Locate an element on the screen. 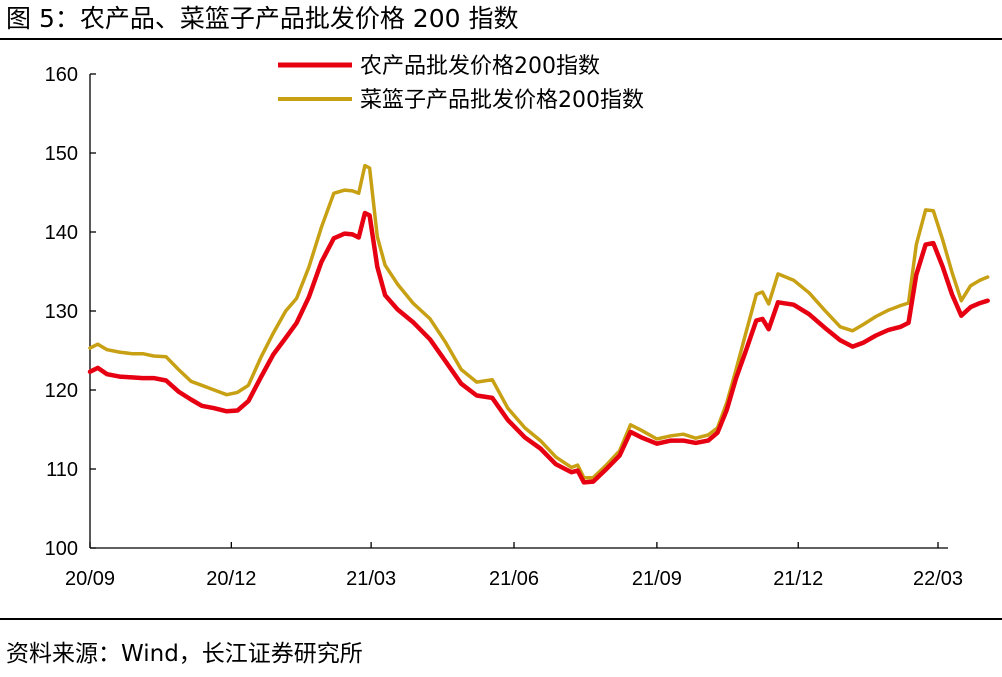  x-tick-label: 22/03 is located at coordinates (938, 579).